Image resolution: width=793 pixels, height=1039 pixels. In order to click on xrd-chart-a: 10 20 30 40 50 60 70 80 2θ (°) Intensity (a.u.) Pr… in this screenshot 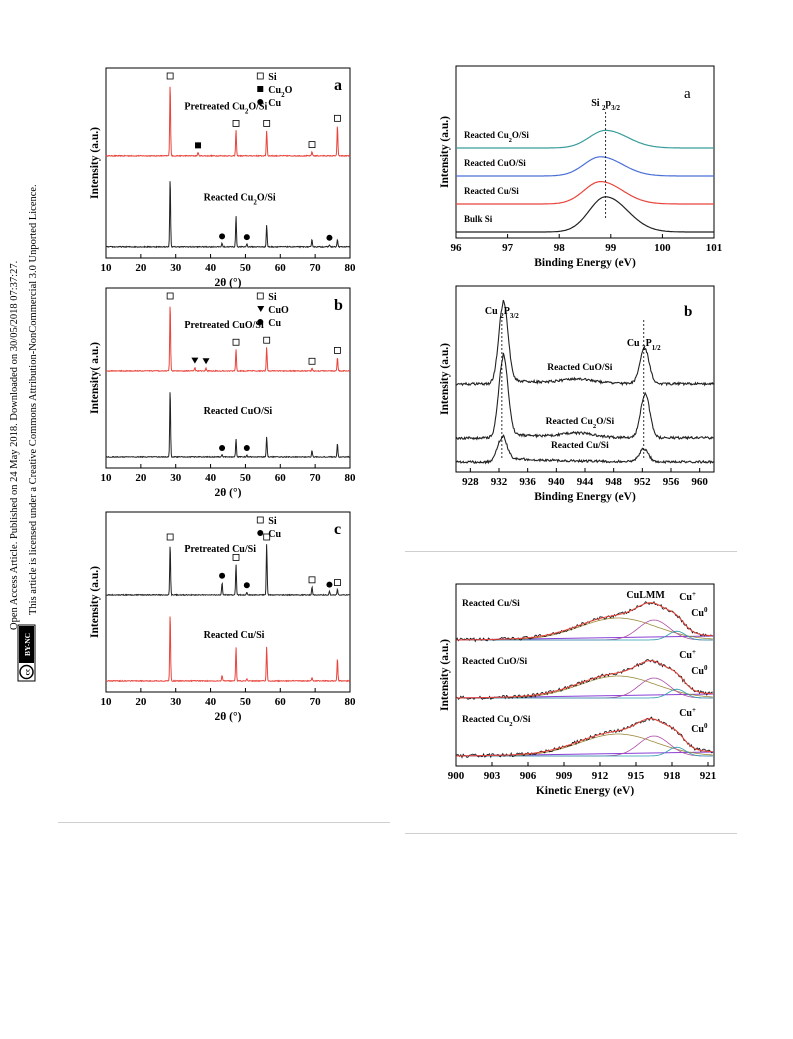, I will do `click(223, 178)`.